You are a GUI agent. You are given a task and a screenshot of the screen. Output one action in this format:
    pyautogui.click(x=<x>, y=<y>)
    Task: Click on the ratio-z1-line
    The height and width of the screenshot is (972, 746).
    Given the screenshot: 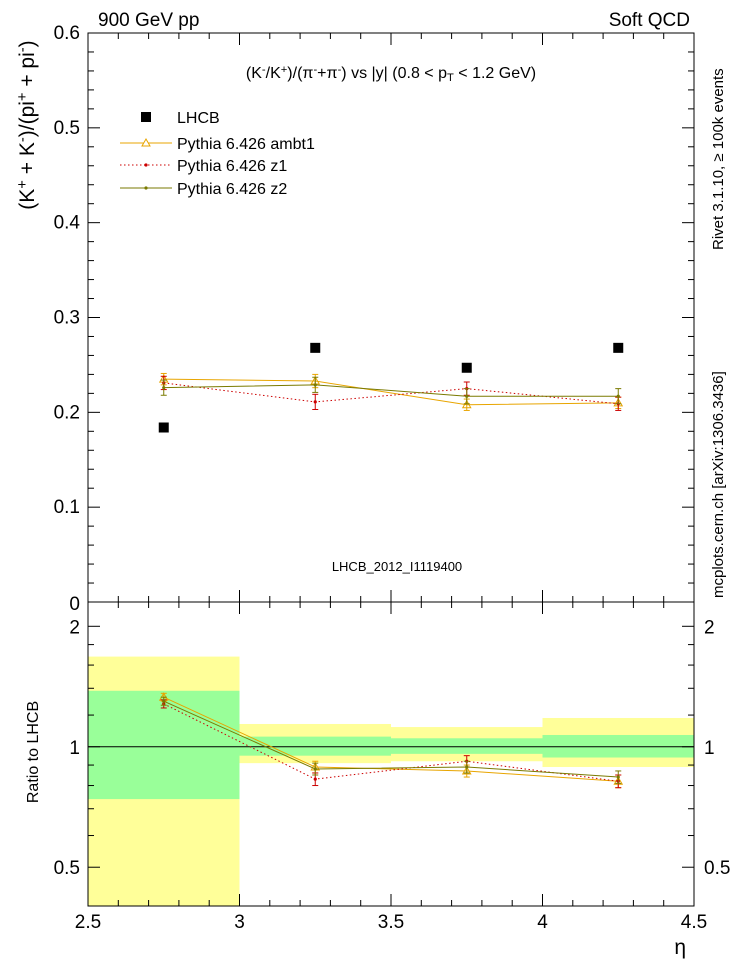 What is the action you would take?
    pyautogui.click(x=391, y=742)
    